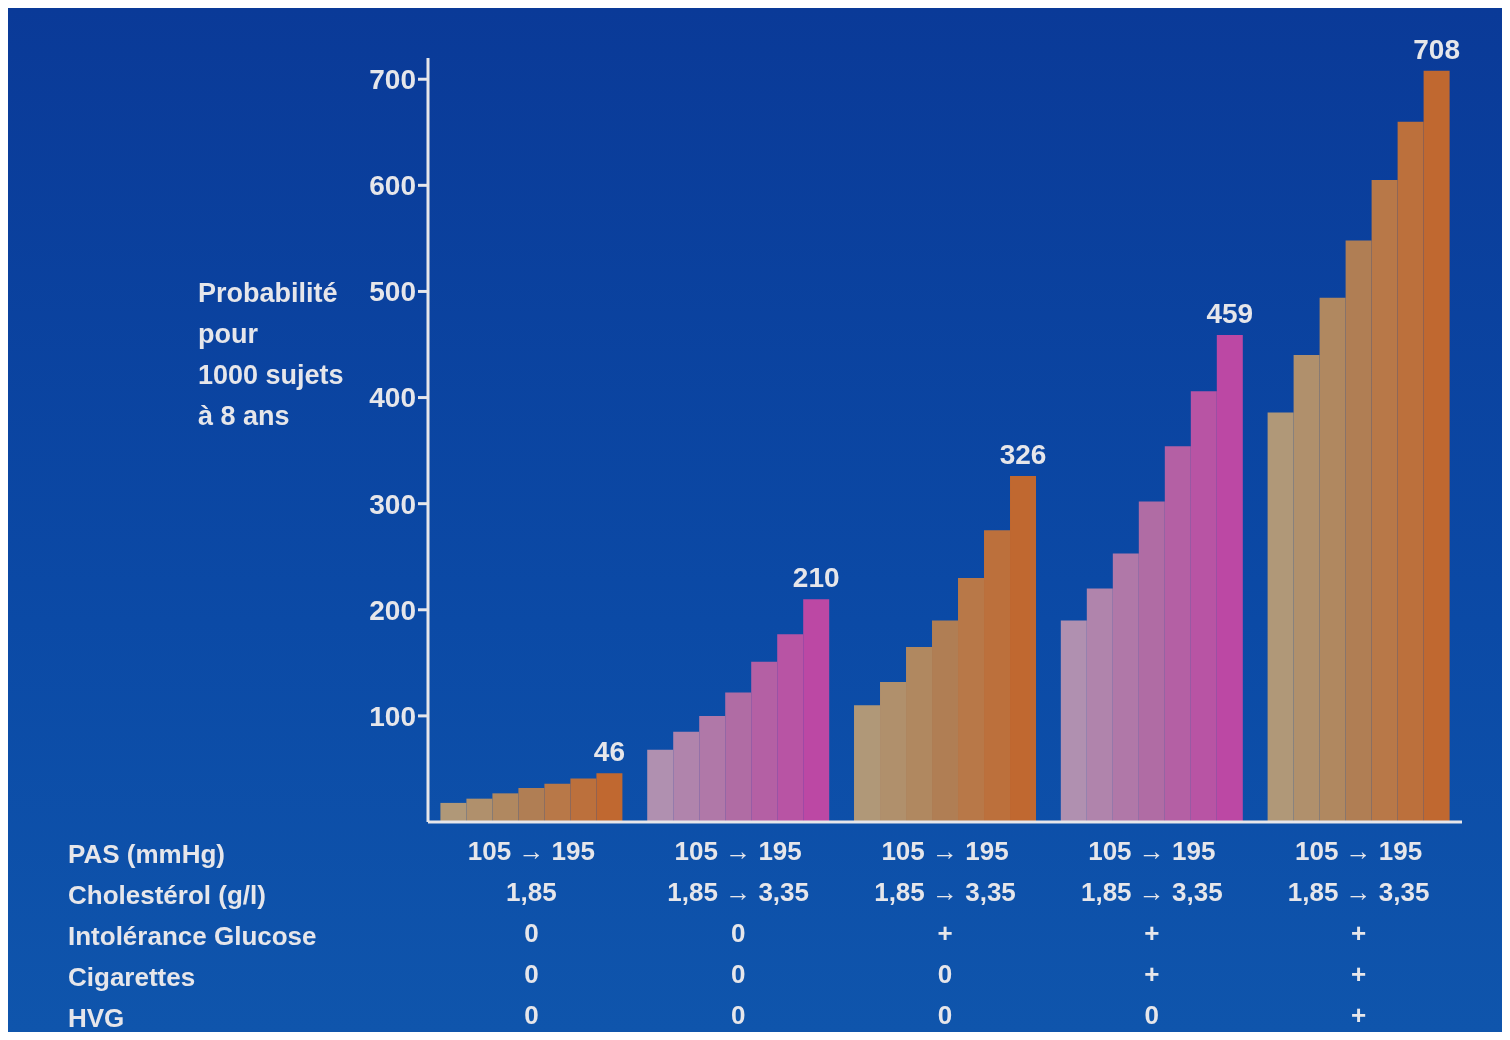 This screenshot has width=1510, height=1040. What do you see at coordinates (1023, 455) in the screenshot?
I see `data-label: 326` at bounding box center [1023, 455].